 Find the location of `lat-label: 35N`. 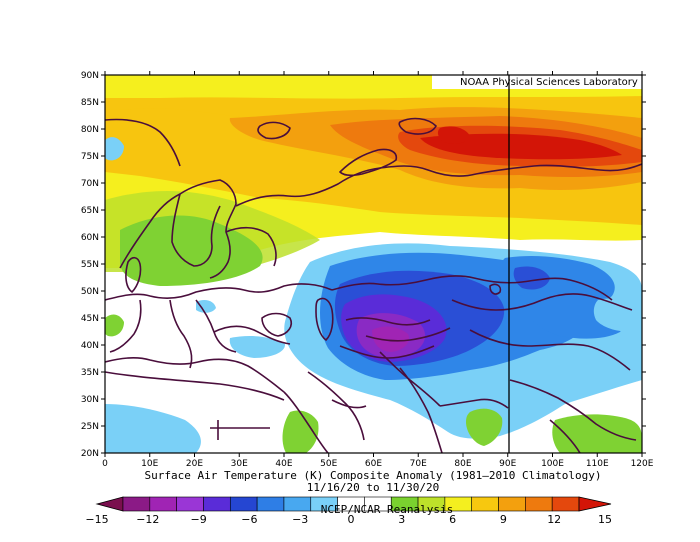

lat-label: 35N is located at coordinates (90, 373).